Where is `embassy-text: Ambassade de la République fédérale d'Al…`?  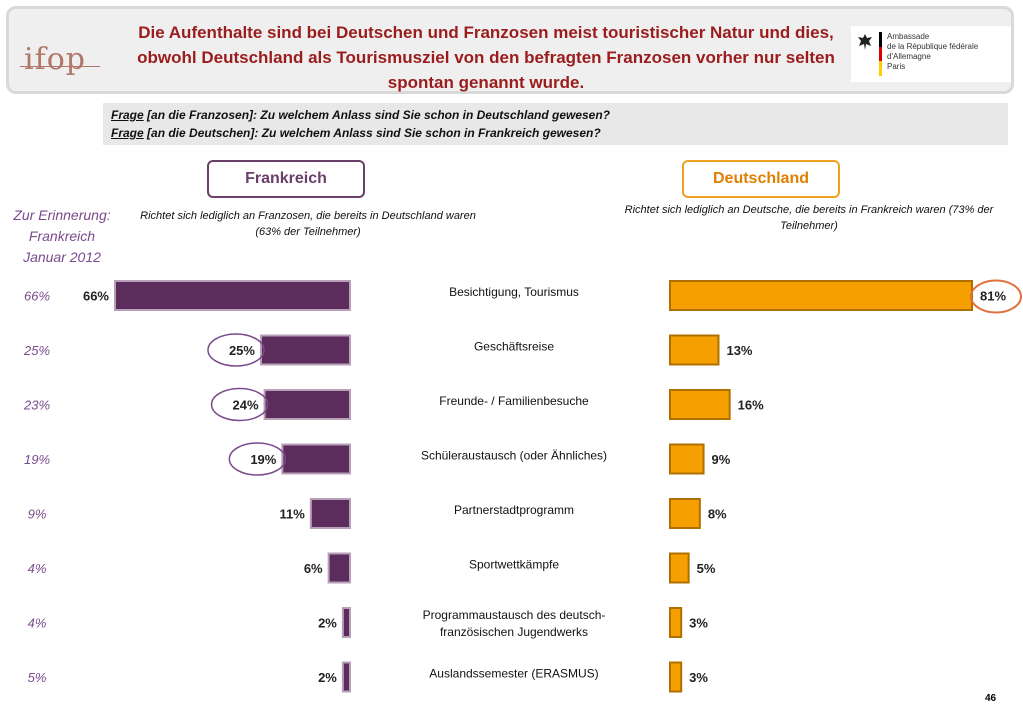
embassy-text: Ambassade de la République fédérale d'Al… is located at coordinates (949, 52).